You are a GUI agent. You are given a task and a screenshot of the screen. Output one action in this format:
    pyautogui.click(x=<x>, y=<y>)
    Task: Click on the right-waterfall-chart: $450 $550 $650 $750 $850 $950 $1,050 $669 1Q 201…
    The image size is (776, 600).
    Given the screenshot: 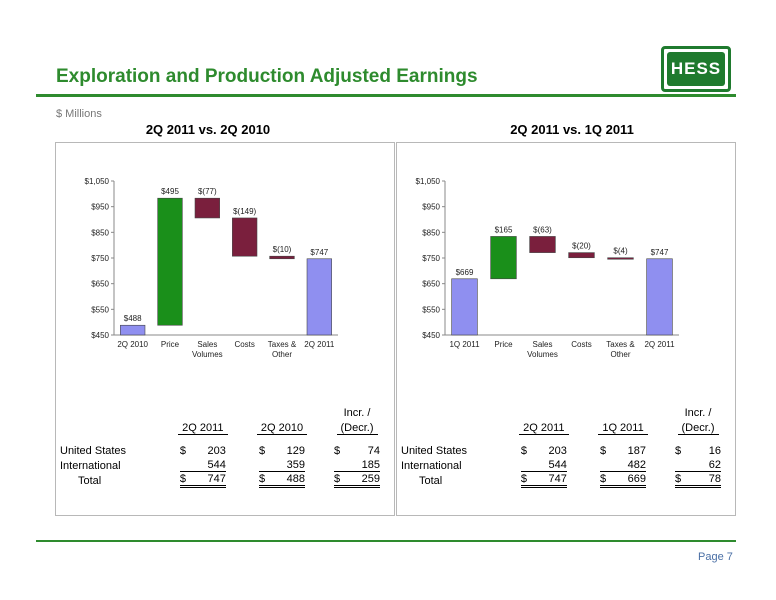 What is the action you would take?
    pyautogui.click(x=547, y=268)
    